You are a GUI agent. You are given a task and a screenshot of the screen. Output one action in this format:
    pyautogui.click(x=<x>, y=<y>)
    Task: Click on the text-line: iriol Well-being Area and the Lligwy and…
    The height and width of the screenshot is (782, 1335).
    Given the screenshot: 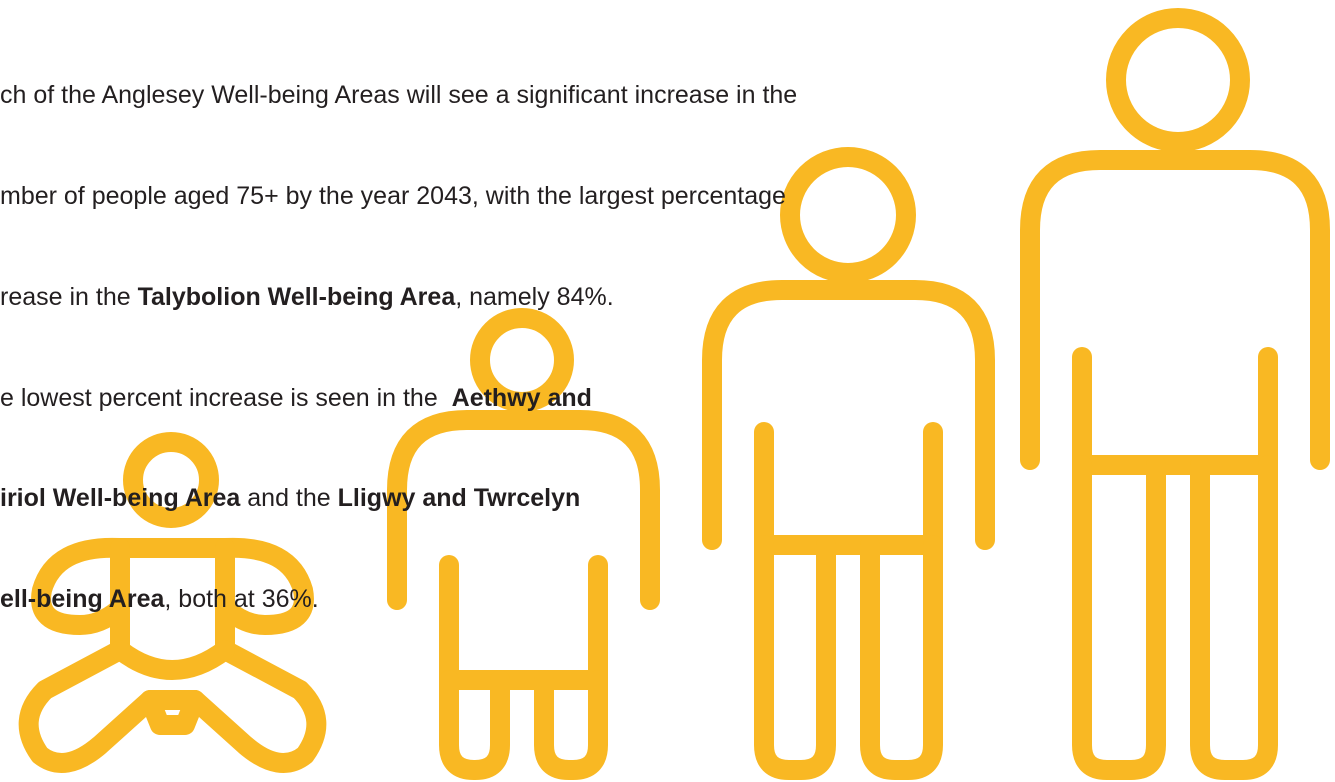 What is the action you would take?
    pyautogui.click(x=398, y=499)
    